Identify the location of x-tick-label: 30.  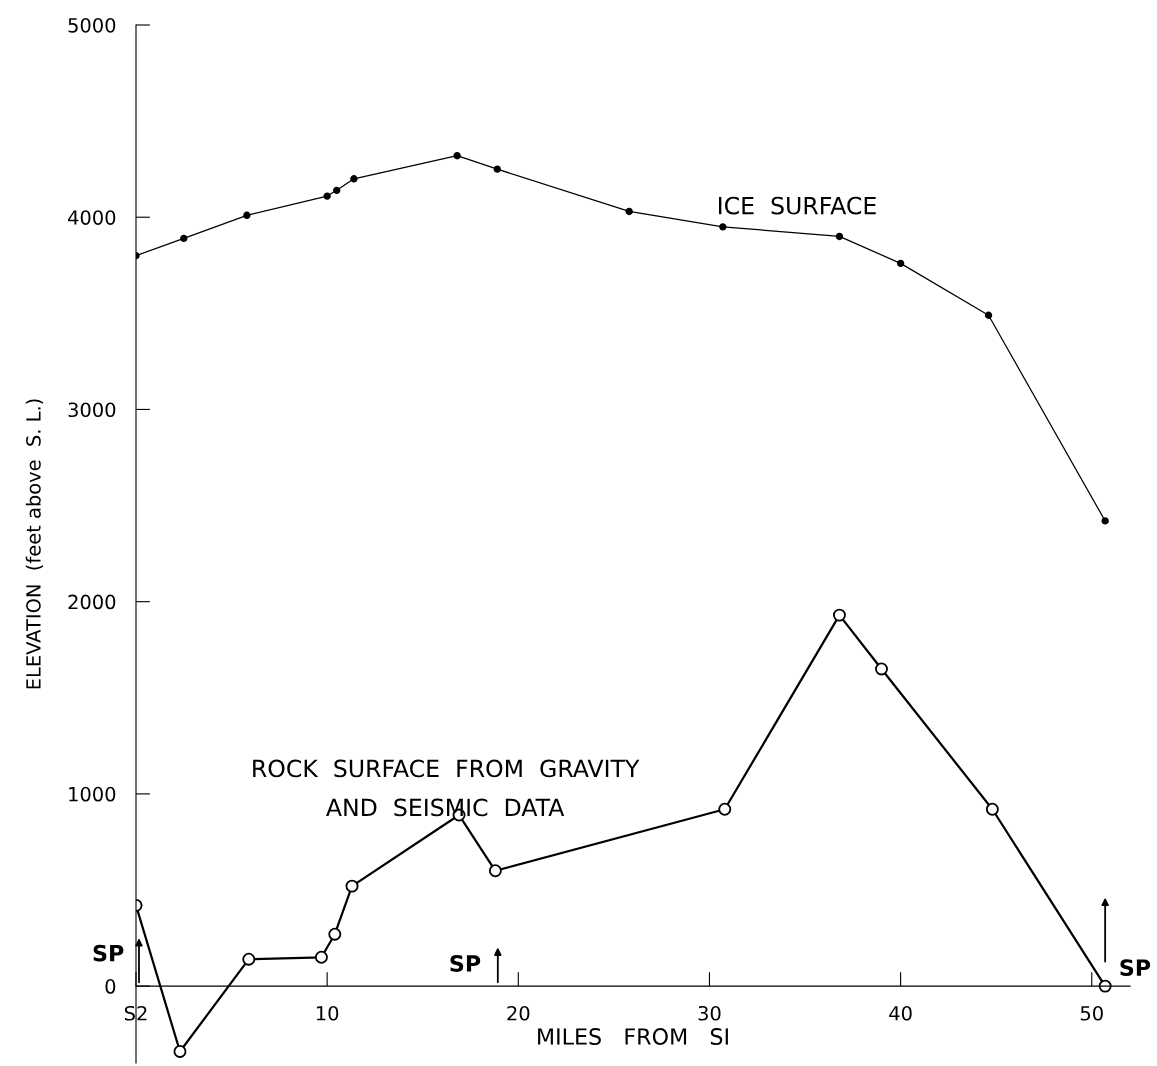
(709, 1013).